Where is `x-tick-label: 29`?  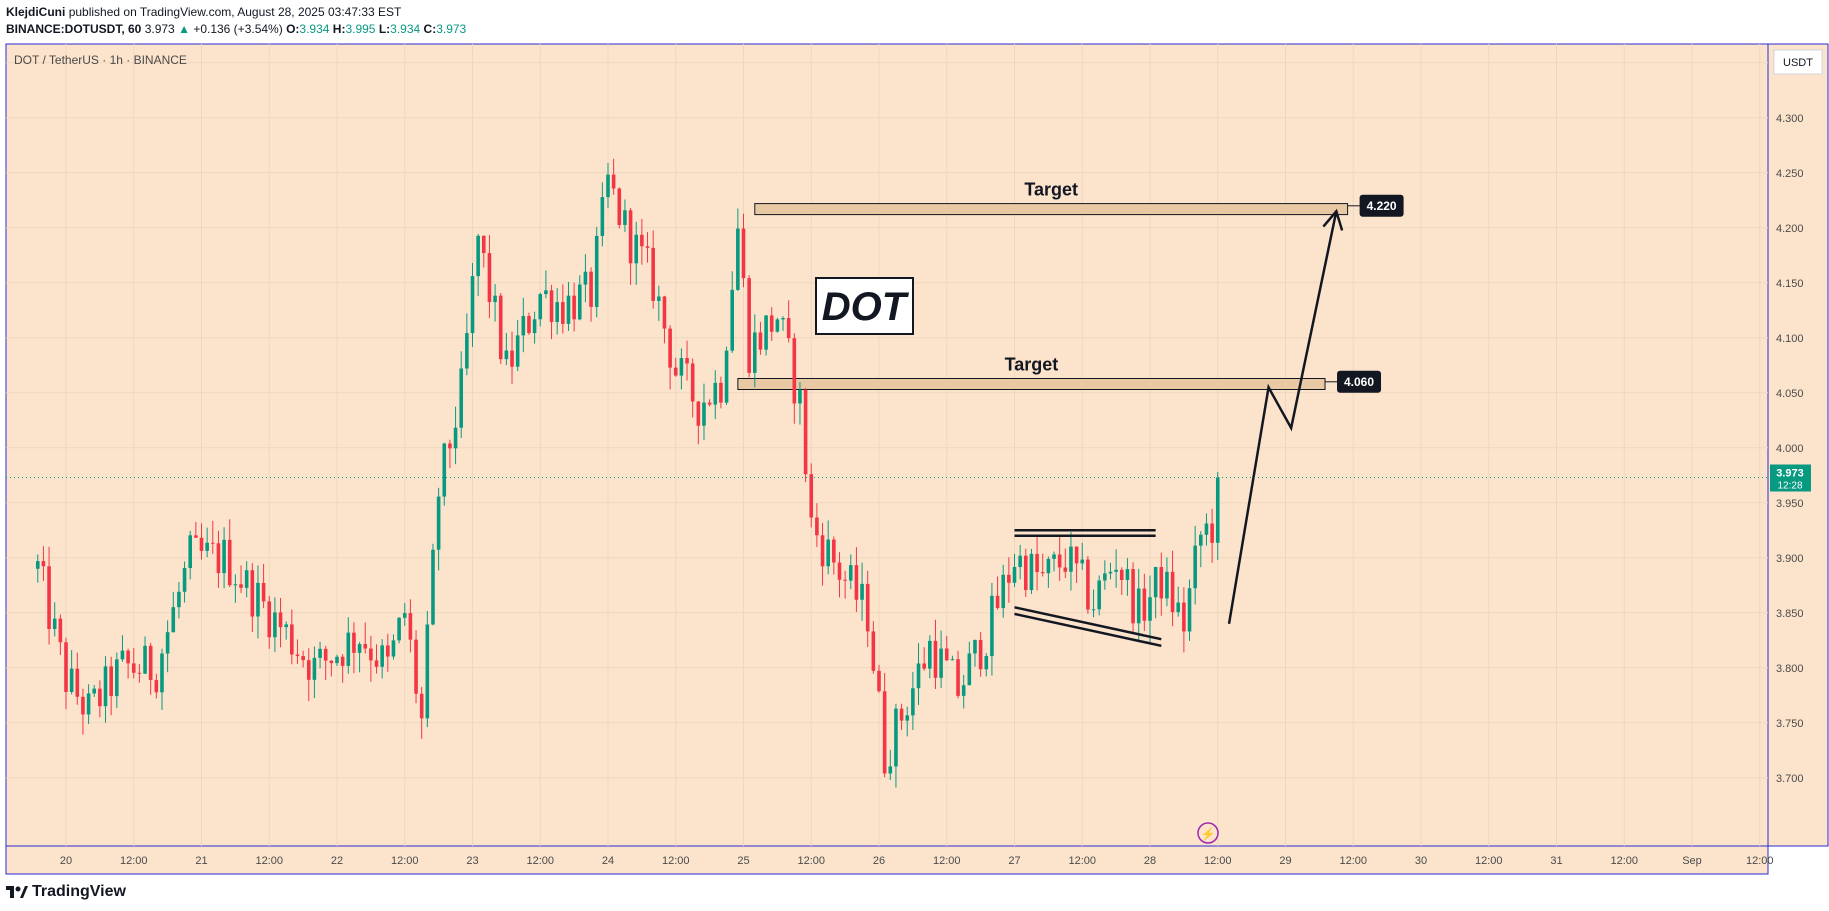
x-tick-label: 29 is located at coordinates (1285, 861).